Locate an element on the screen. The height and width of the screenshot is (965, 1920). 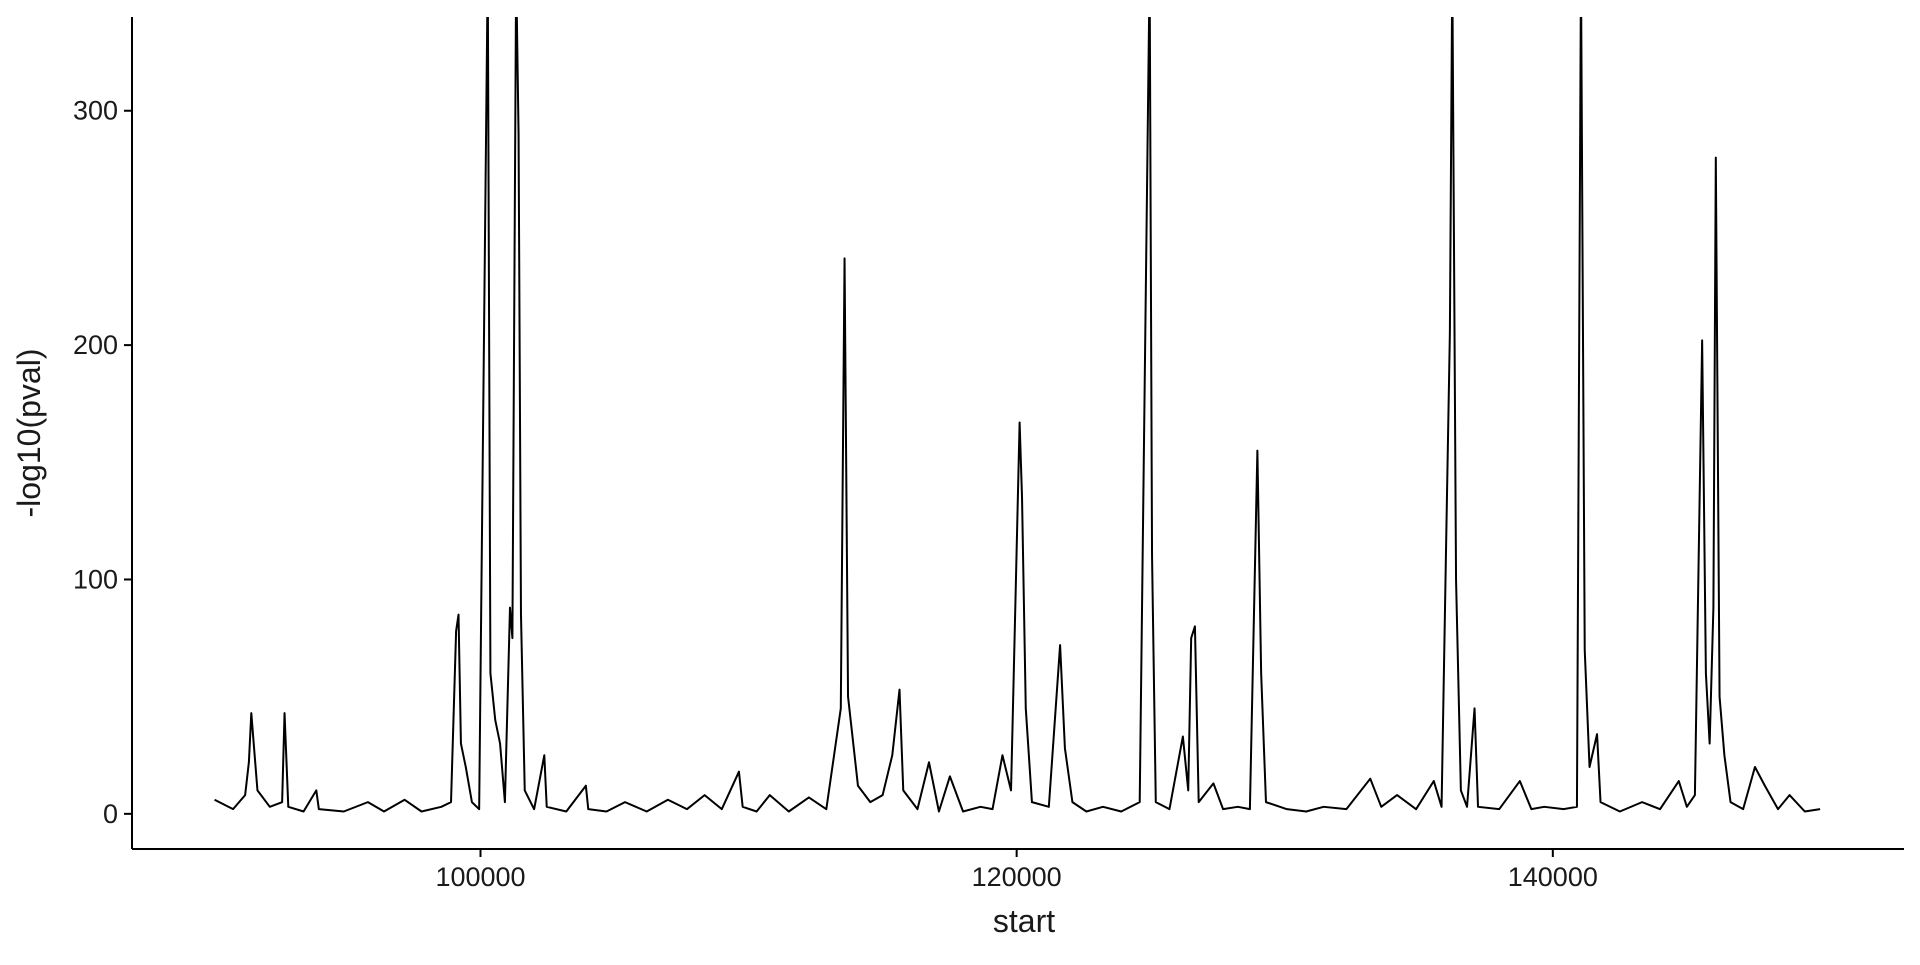
y-tick-label: 200 is located at coordinates (95, 345).